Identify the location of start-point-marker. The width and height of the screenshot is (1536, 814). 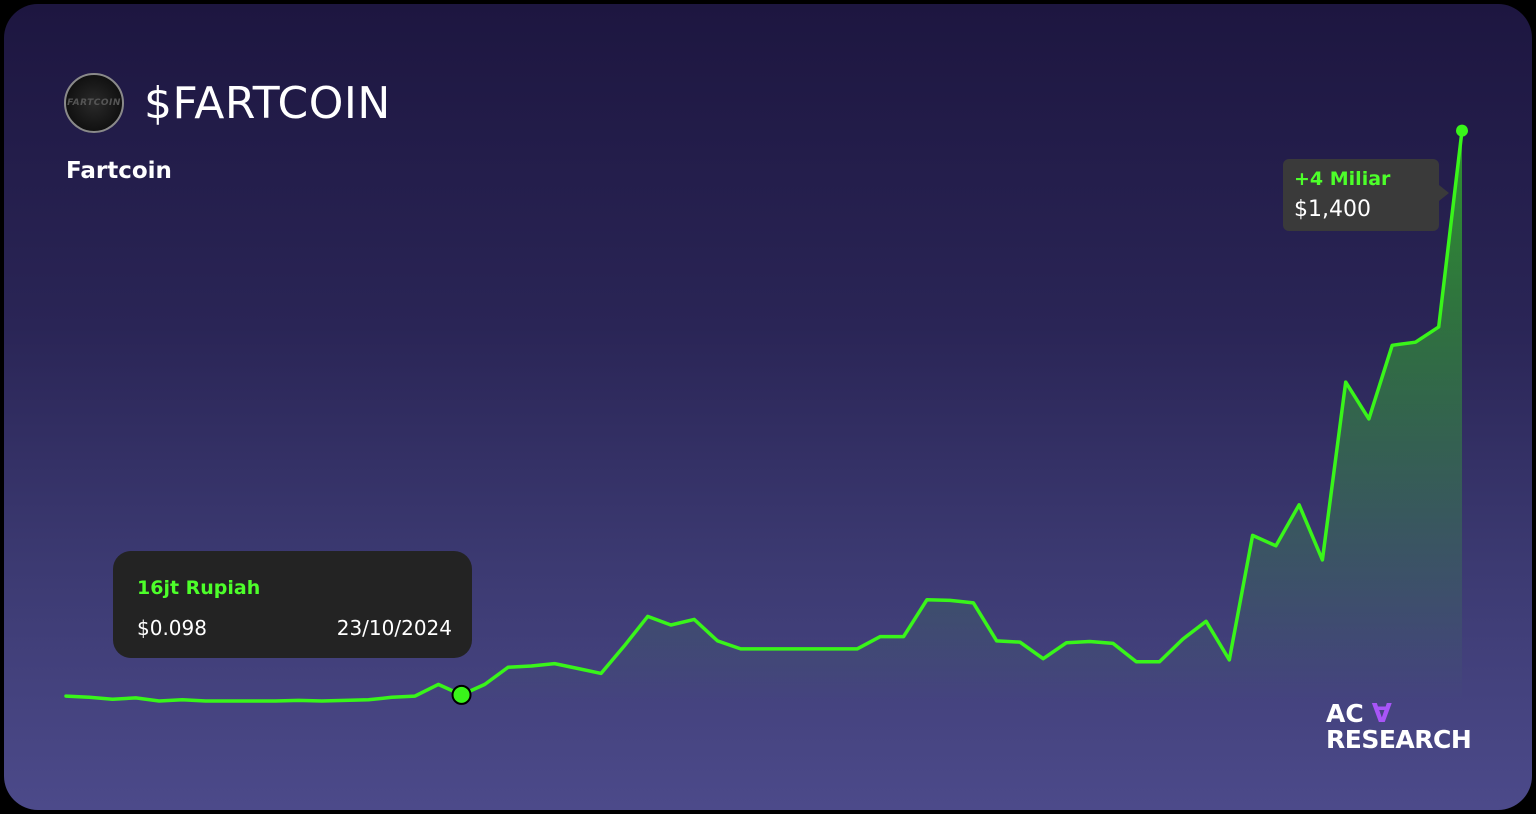
(461, 694).